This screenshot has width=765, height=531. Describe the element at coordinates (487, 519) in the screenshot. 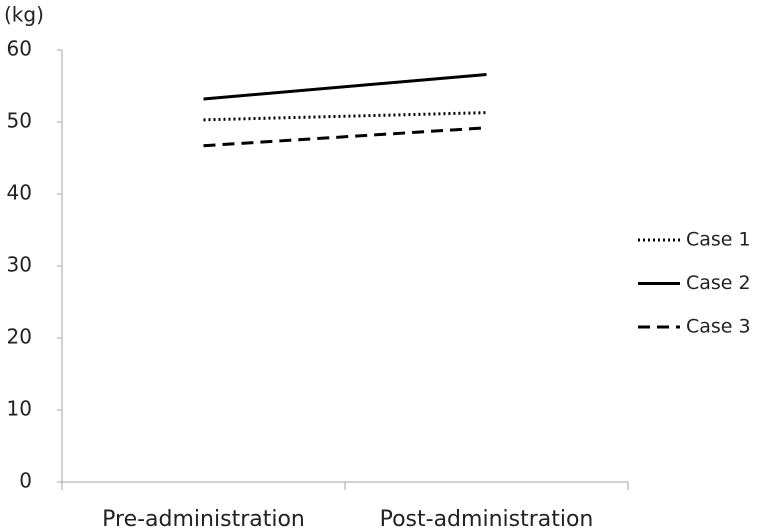

I see `x-tick-label: Post-administration` at that location.